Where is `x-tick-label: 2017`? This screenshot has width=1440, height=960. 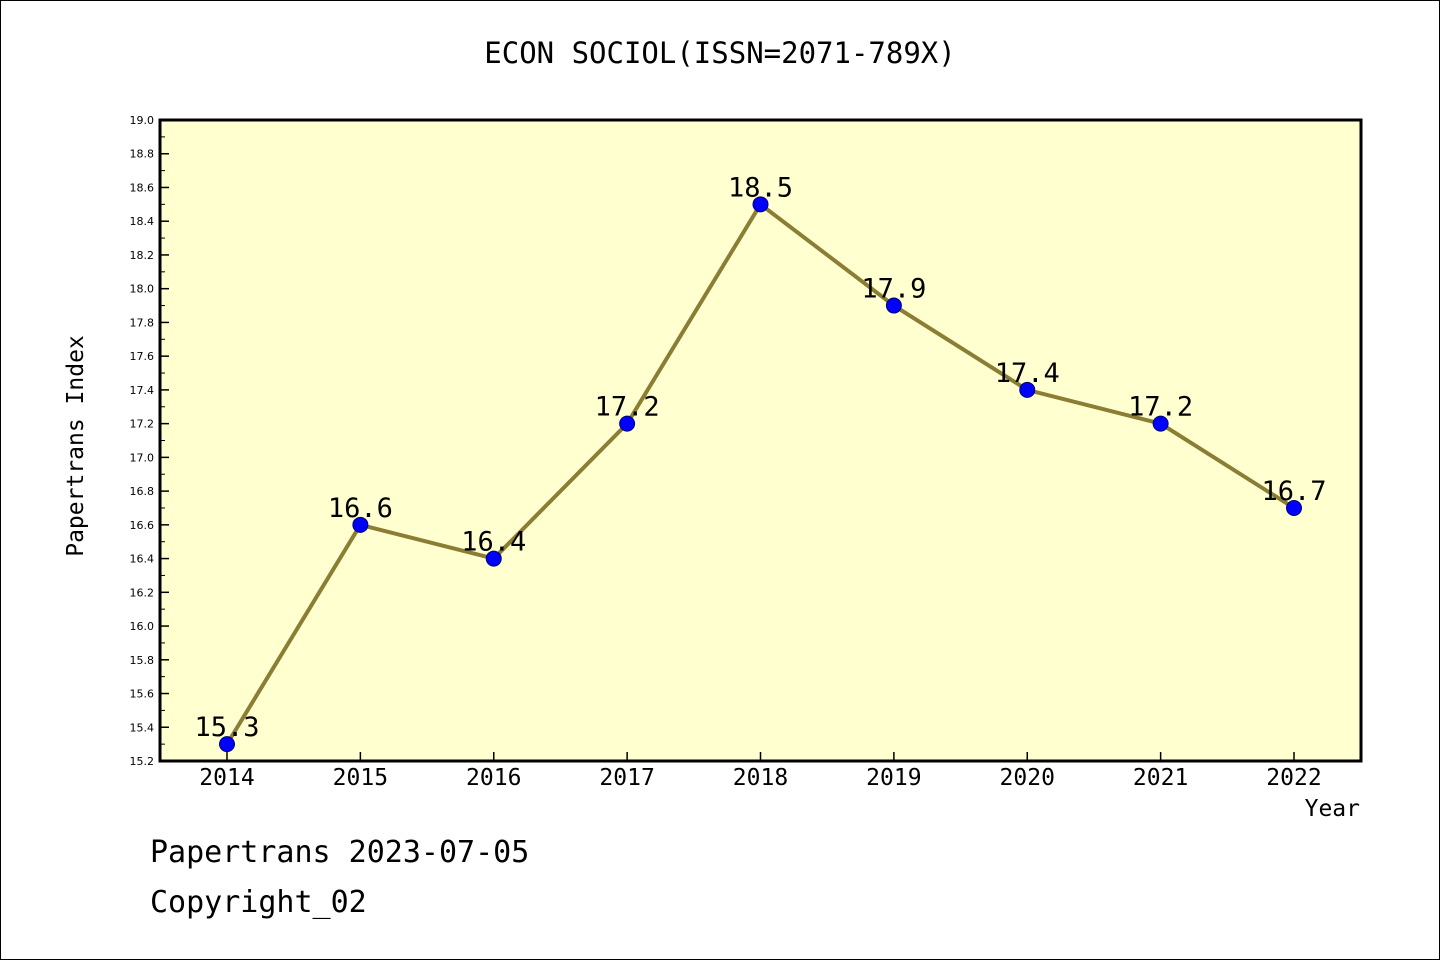 x-tick-label: 2017 is located at coordinates (626, 778).